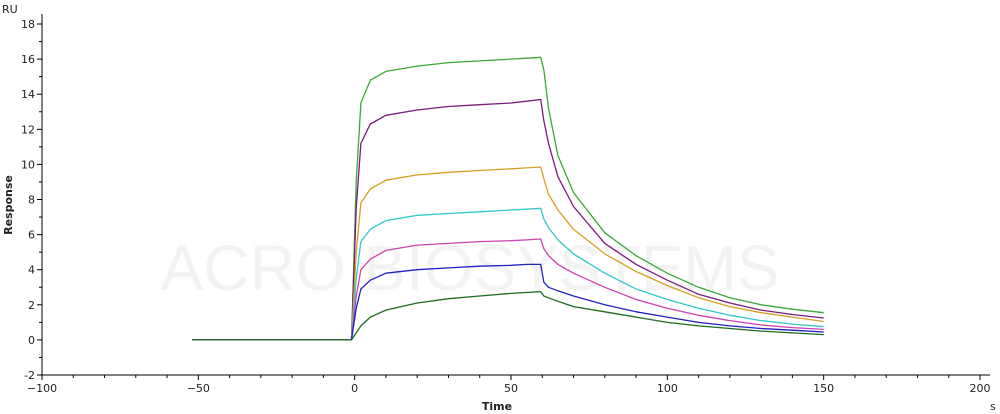 This screenshot has height=414, width=1000. I want to click on y-tick-label: 6, so click(31, 235).